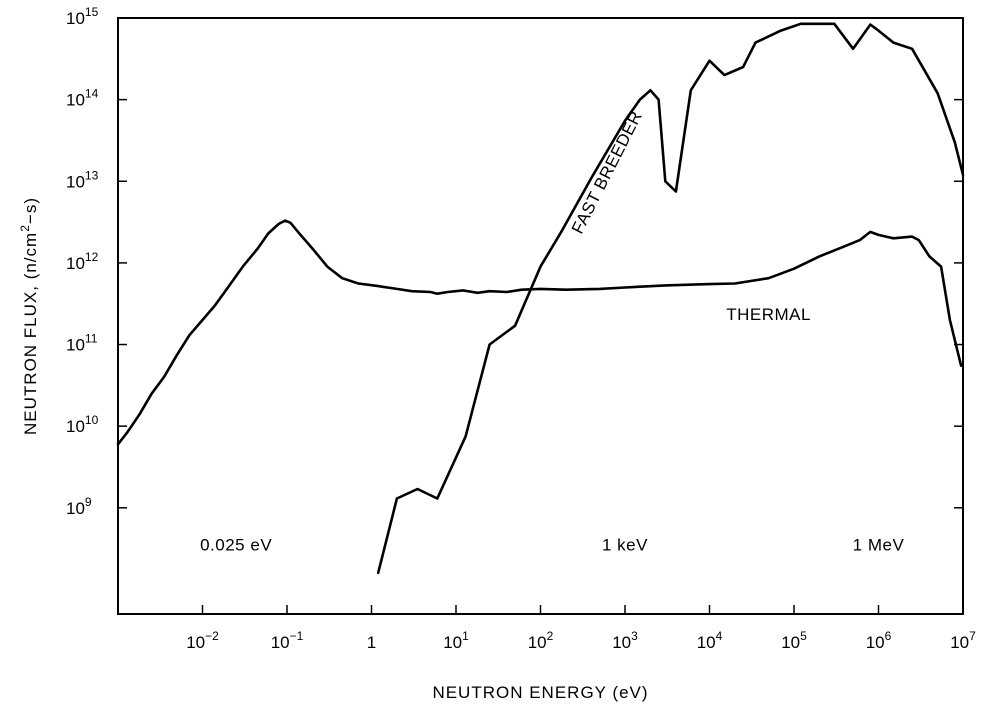 The image size is (996, 712). Describe the element at coordinates (719, 636) in the screenshot. I see `x-tick-exponent: 4` at that location.